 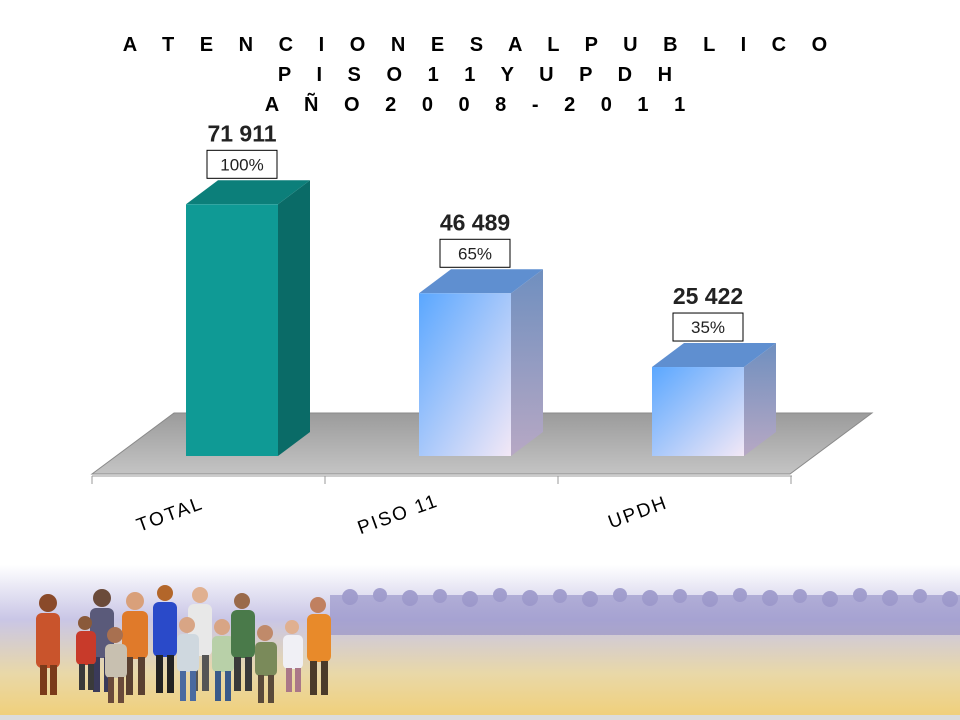 I want to click on x-axis-label: UPDH, so click(x=637, y=512).